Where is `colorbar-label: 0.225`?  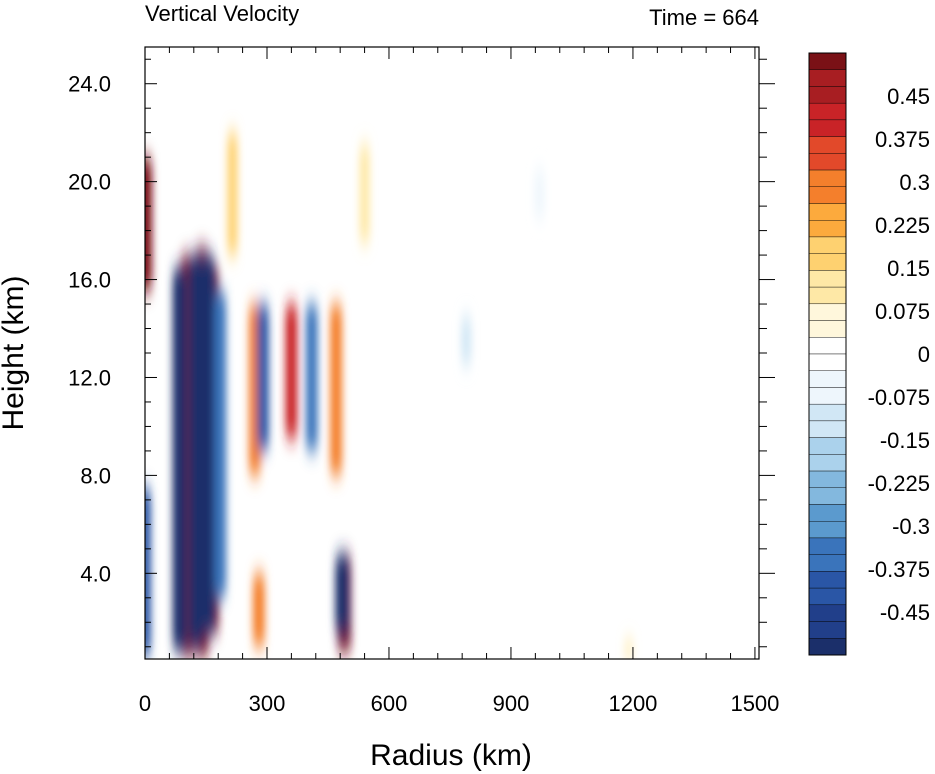 colorbar-label: 0.225 is located at coordinates (902, 225).